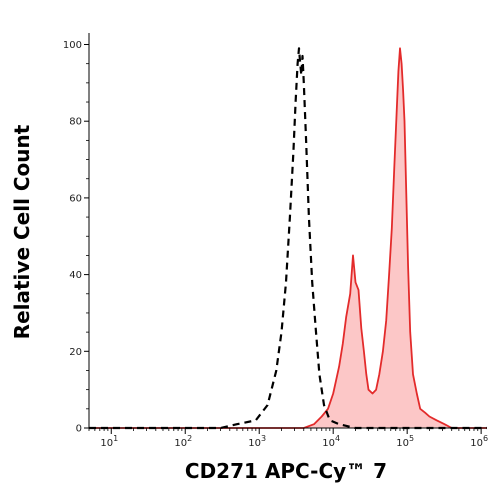 This screenshot has width=500, height=496. I want to click on y-tick-label: 80, so click(75, 122).